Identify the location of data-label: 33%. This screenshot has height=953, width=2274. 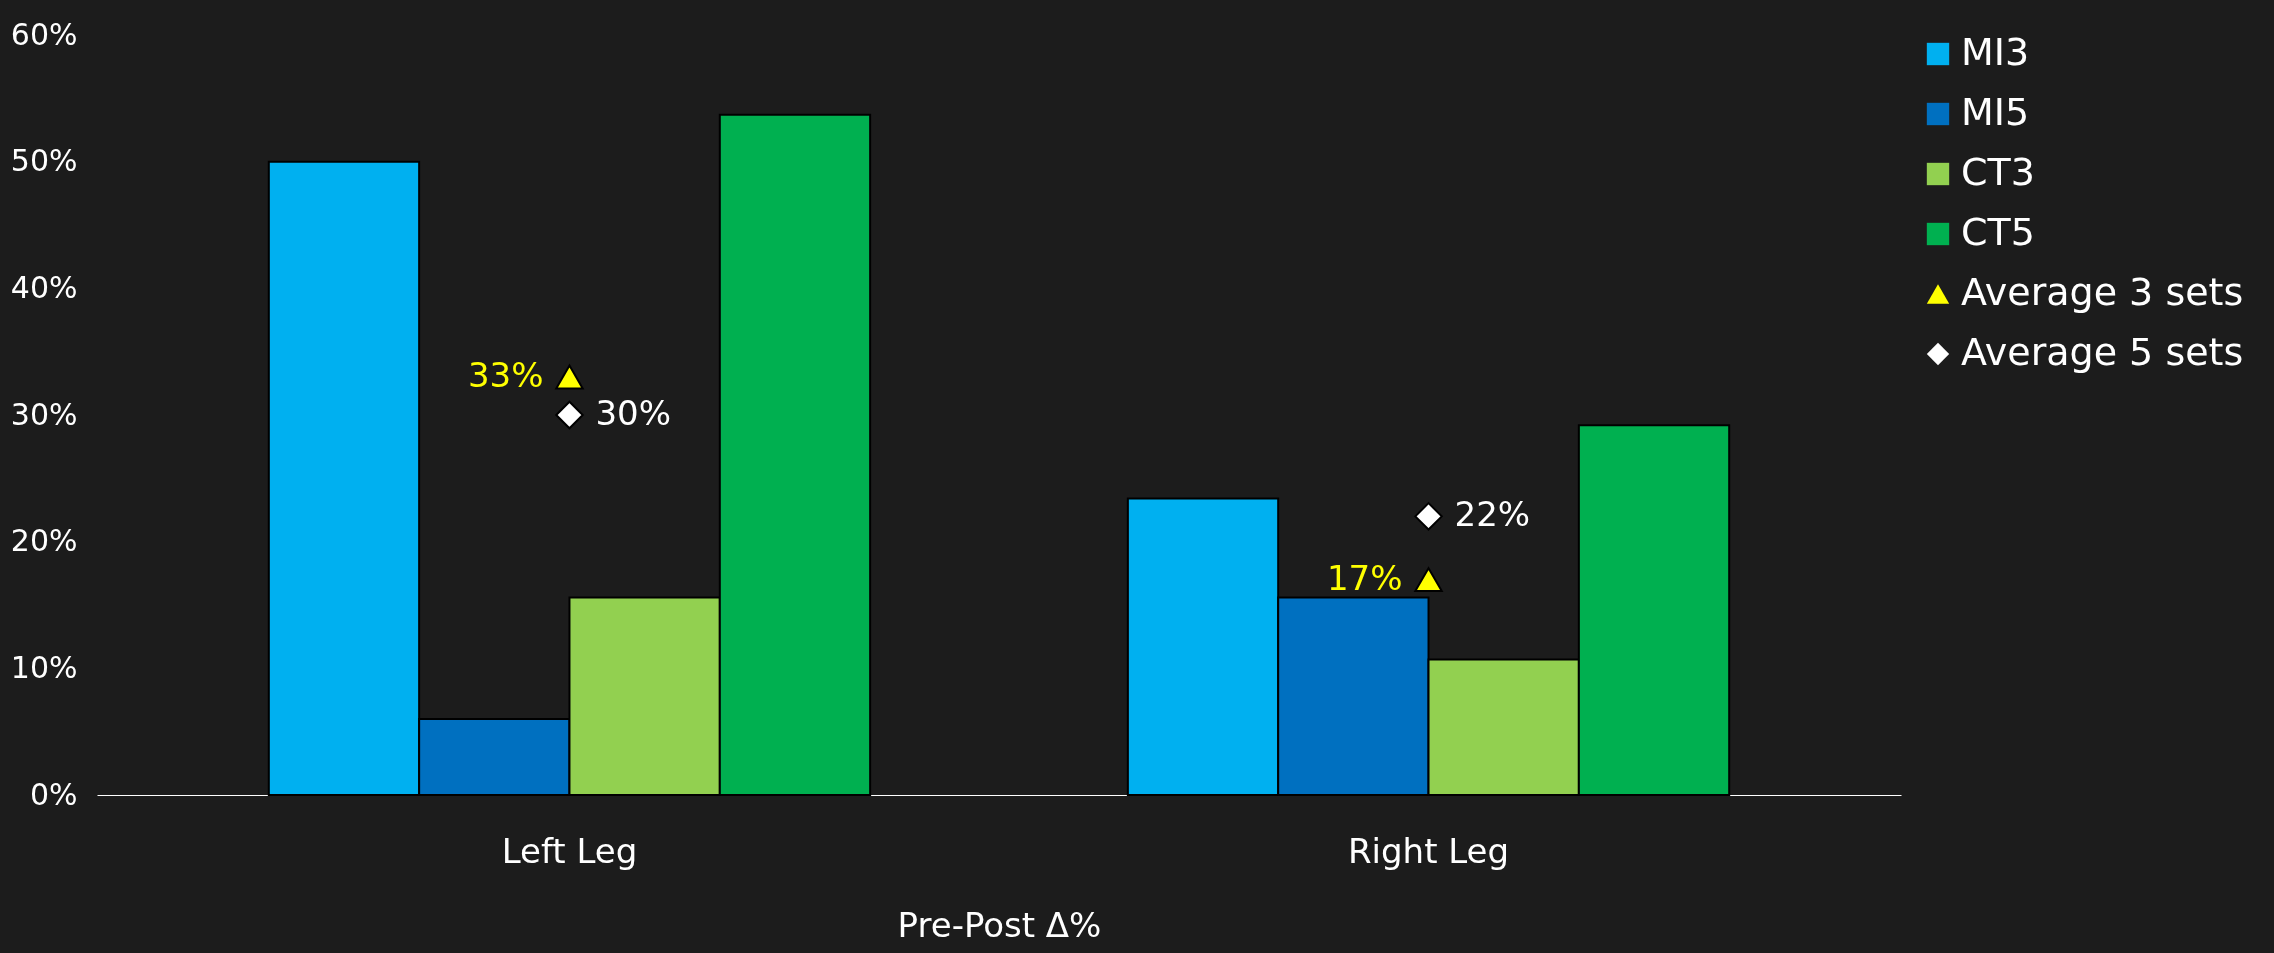
(505, 375).